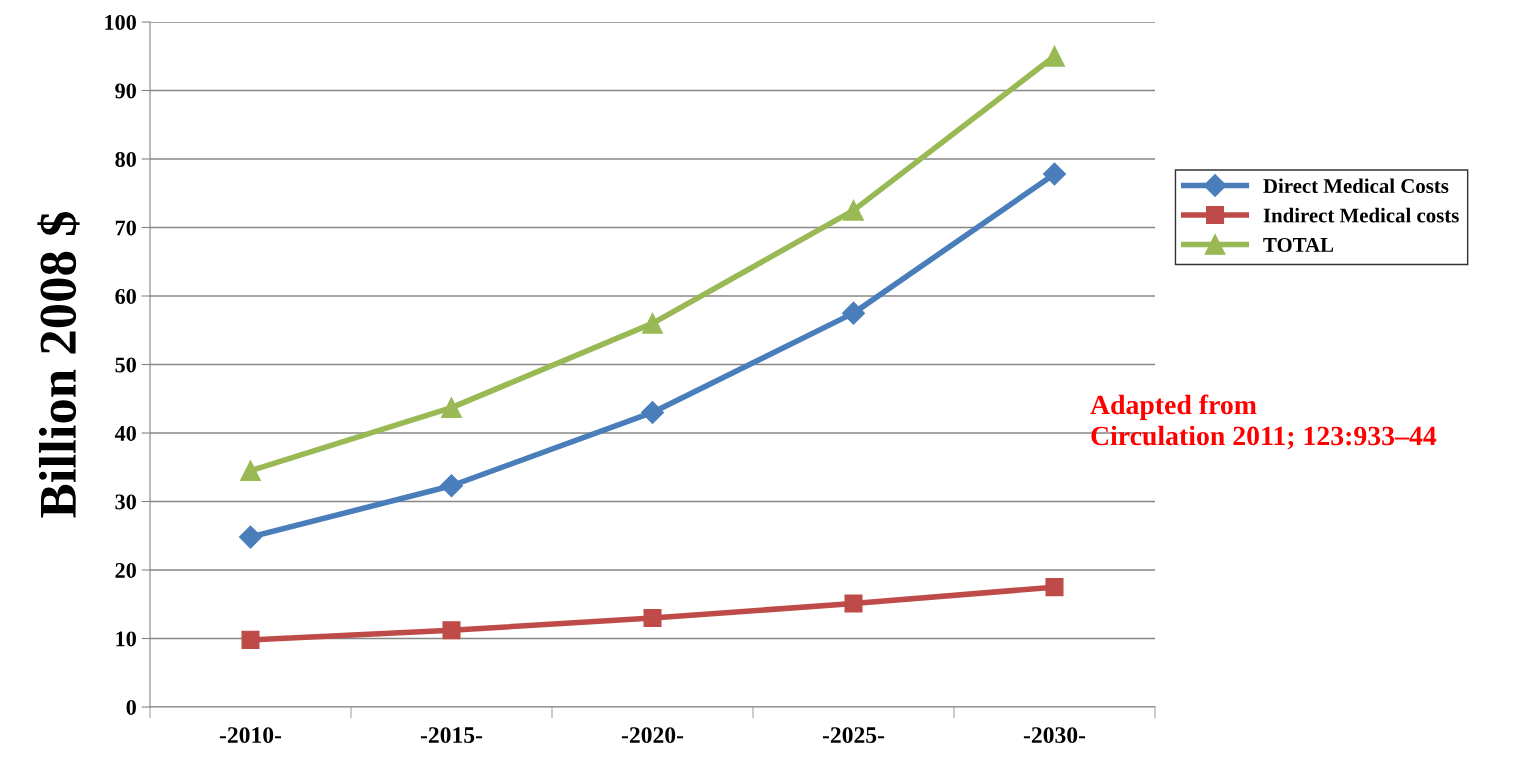  What do you see at coordinates (1361, 215) in the screenshot?
I see `legend-label: Indirect Medical costs` at bounding box center [1361, 215].